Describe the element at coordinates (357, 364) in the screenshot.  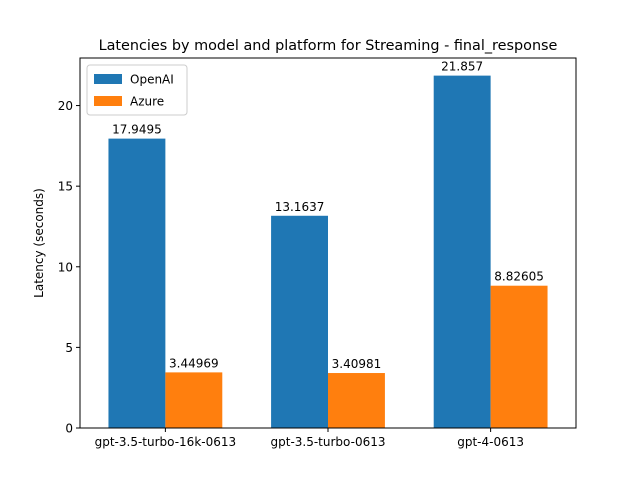
I see `bar-value-label: 3.40981` at that location.